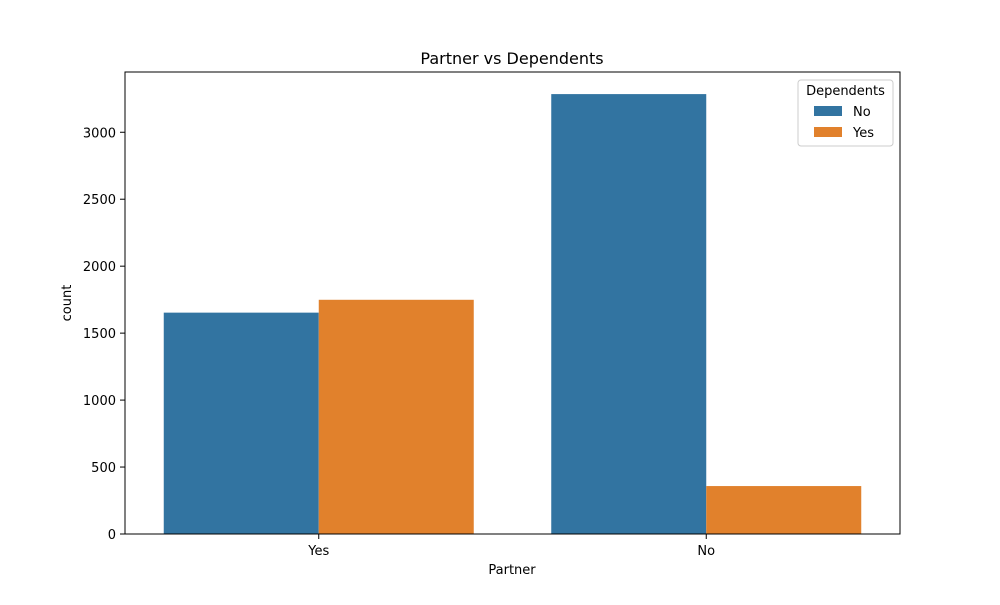 The width and height of the screenshot is (1000, 605). Describe the element at coordinates (99, 133) in the screenshot. I see `y-tick-label: 3000` at that location.